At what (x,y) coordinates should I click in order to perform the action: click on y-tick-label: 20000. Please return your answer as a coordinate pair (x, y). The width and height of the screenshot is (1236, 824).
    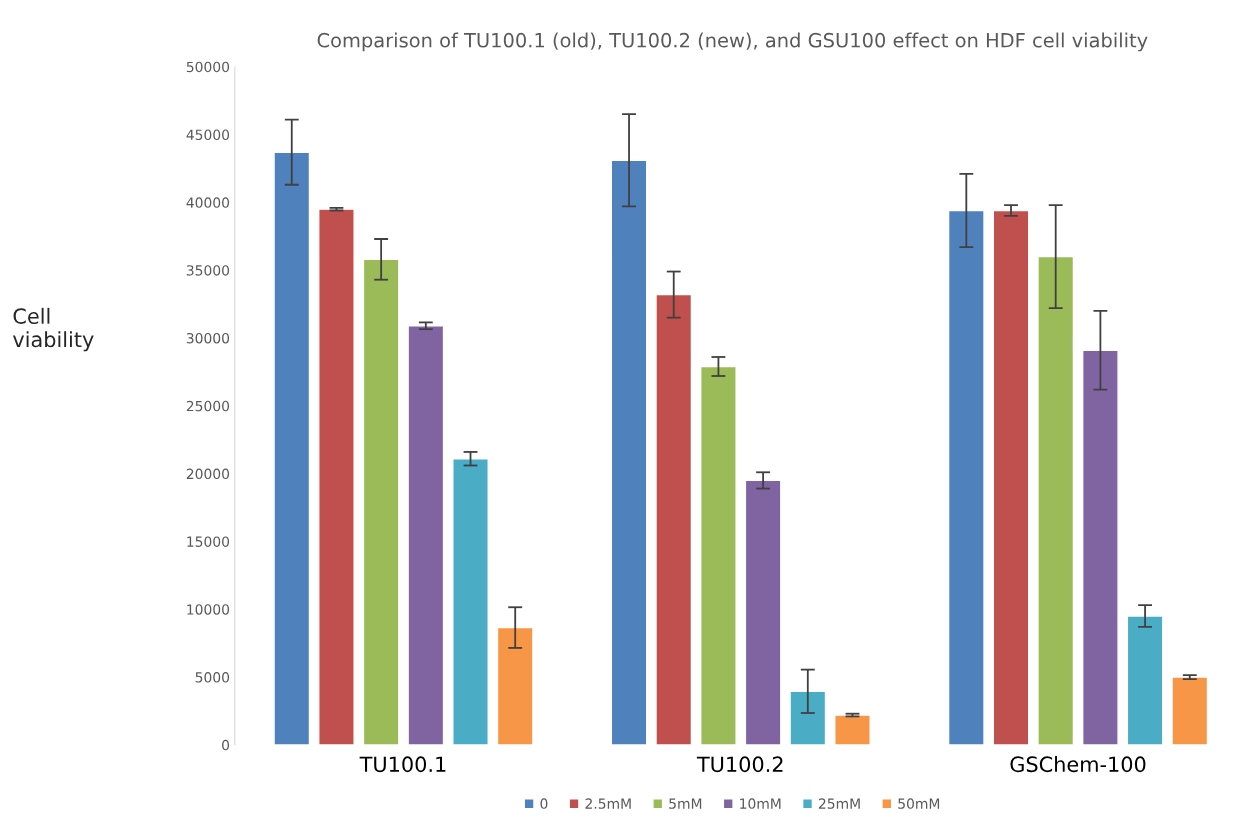
    Looking at the image, I should click on (208, 474).